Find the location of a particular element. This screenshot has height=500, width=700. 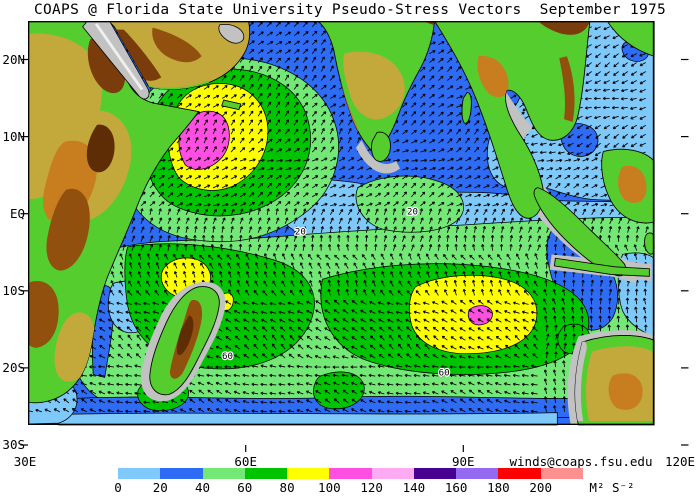

colorbar-tick-100: 100 is located at coordinates (329, 487).